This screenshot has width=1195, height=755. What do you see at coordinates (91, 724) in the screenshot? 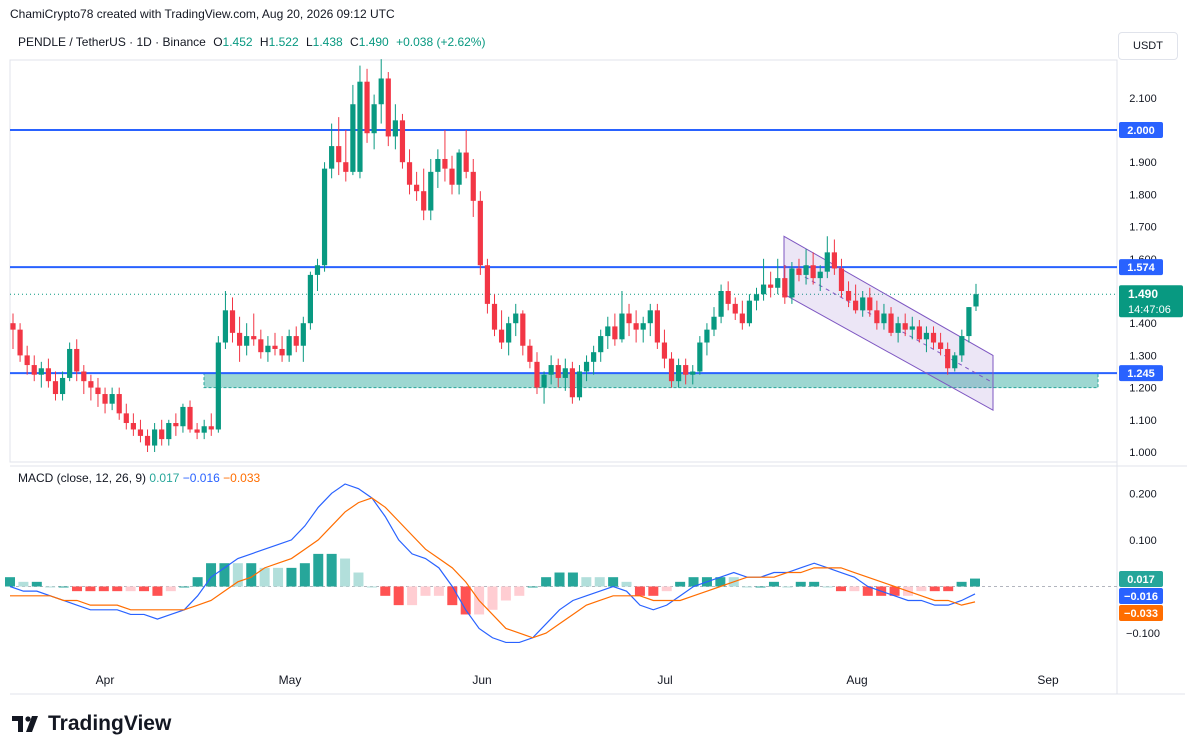
I see `tradingview-logo: TradingView` at bounding box center [91, 724].